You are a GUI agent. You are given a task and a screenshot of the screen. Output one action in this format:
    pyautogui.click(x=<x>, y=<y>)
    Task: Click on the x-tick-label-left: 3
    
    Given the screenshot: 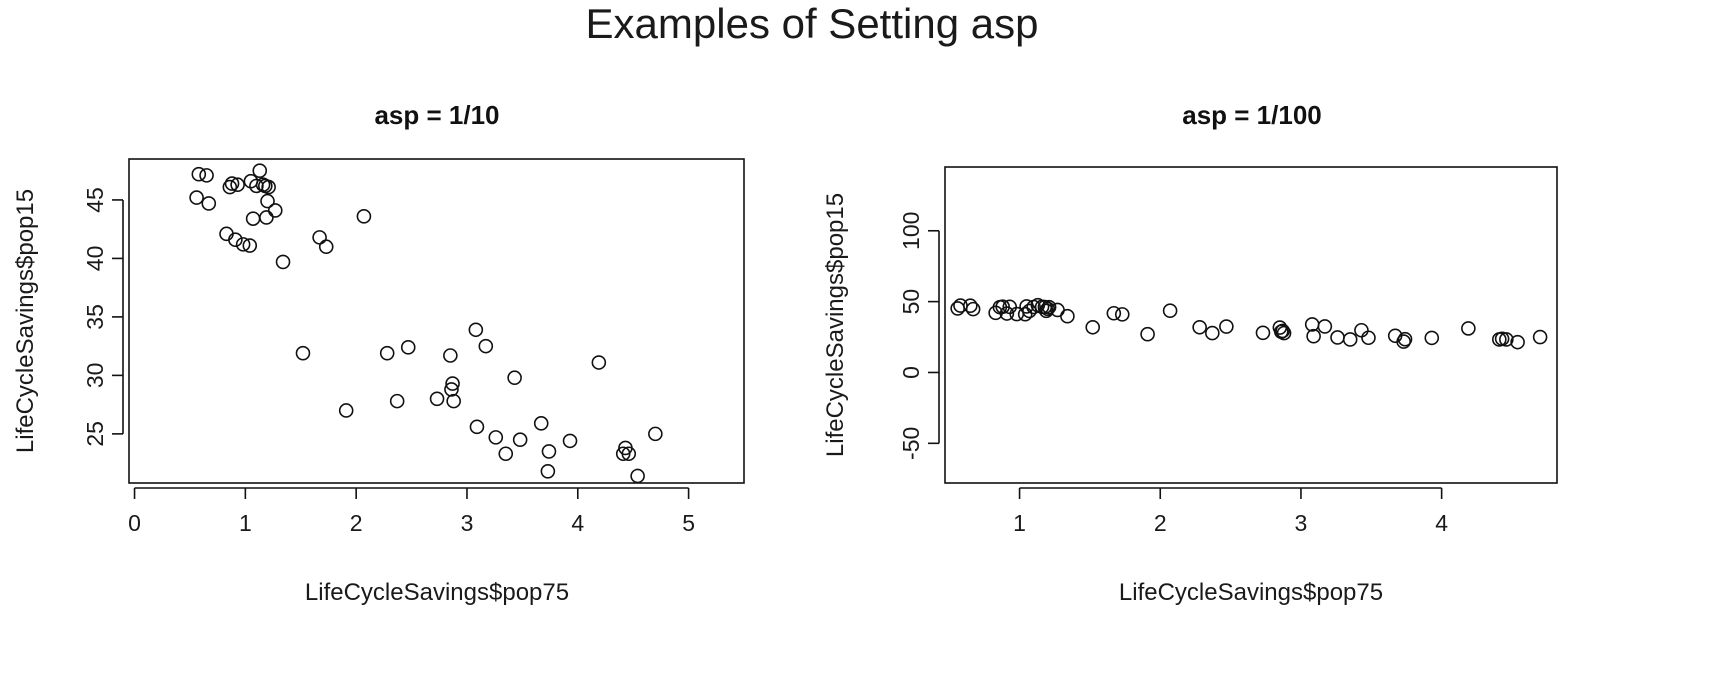 What is the action you would take?
    pyautogui.click(x=467, y=523)
    